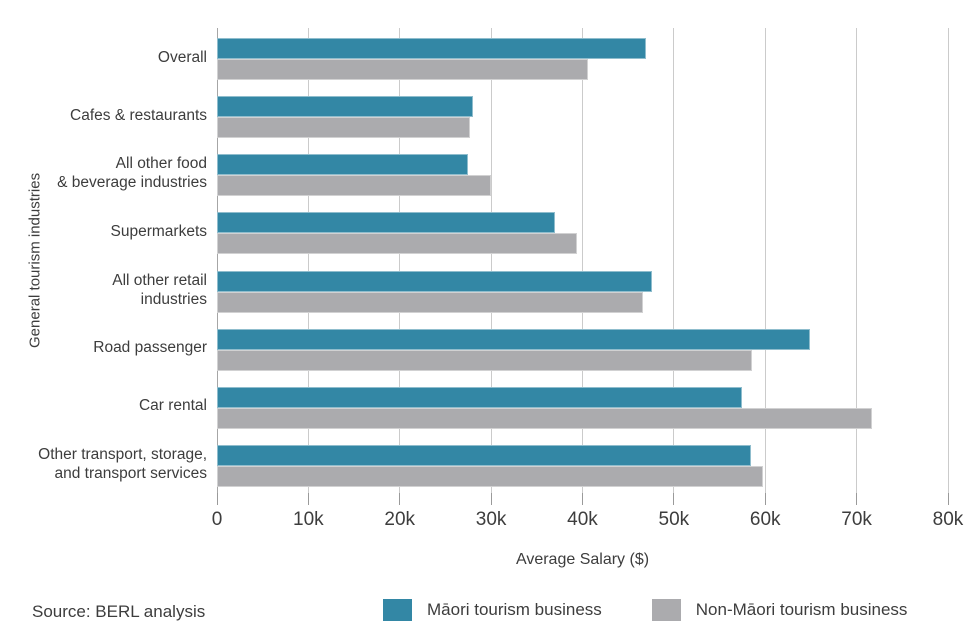 The image size is (980, 642). Describe the element at coordinates (308, 519) in the screenshot. I see `x-tick-label: 10k` at that location.